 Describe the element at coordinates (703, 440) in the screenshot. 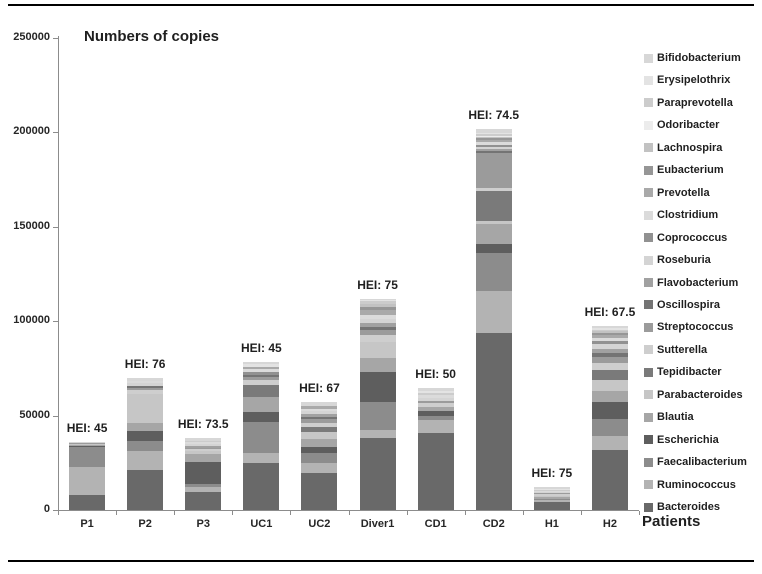

I see `legend-item-escherichia: Escherichia` at that location.